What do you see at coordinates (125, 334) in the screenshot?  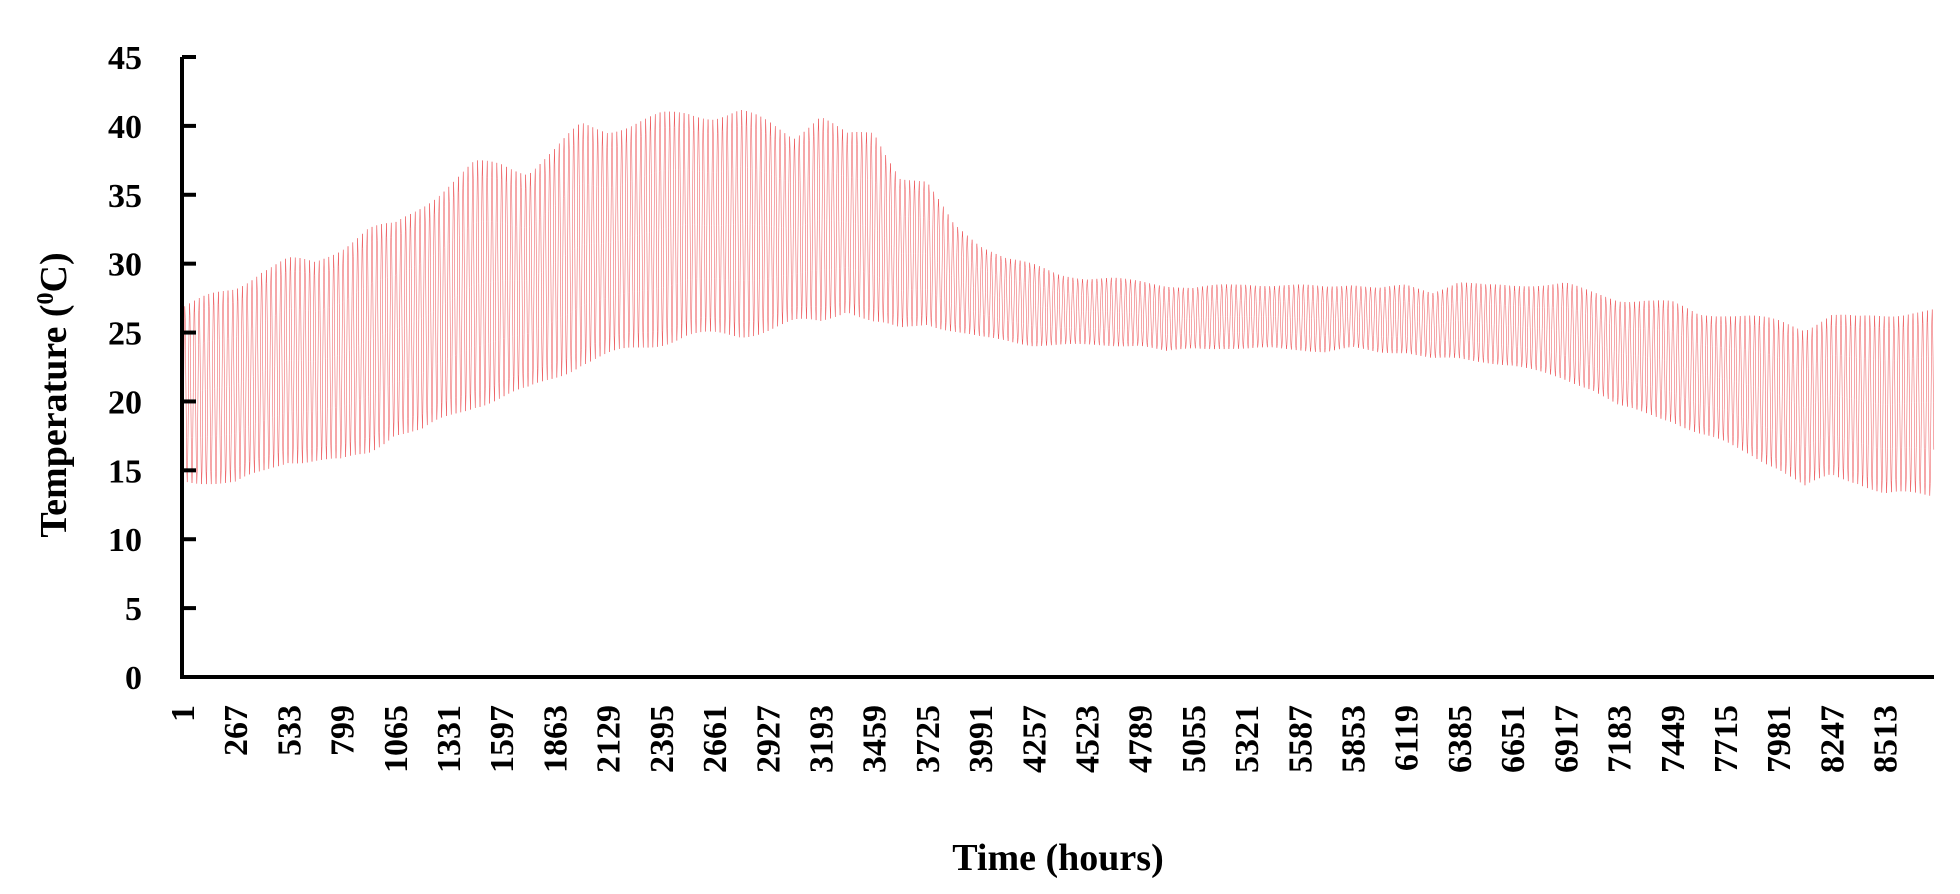 I see `y-tick-label: 25` at bounding box center [125, 334].